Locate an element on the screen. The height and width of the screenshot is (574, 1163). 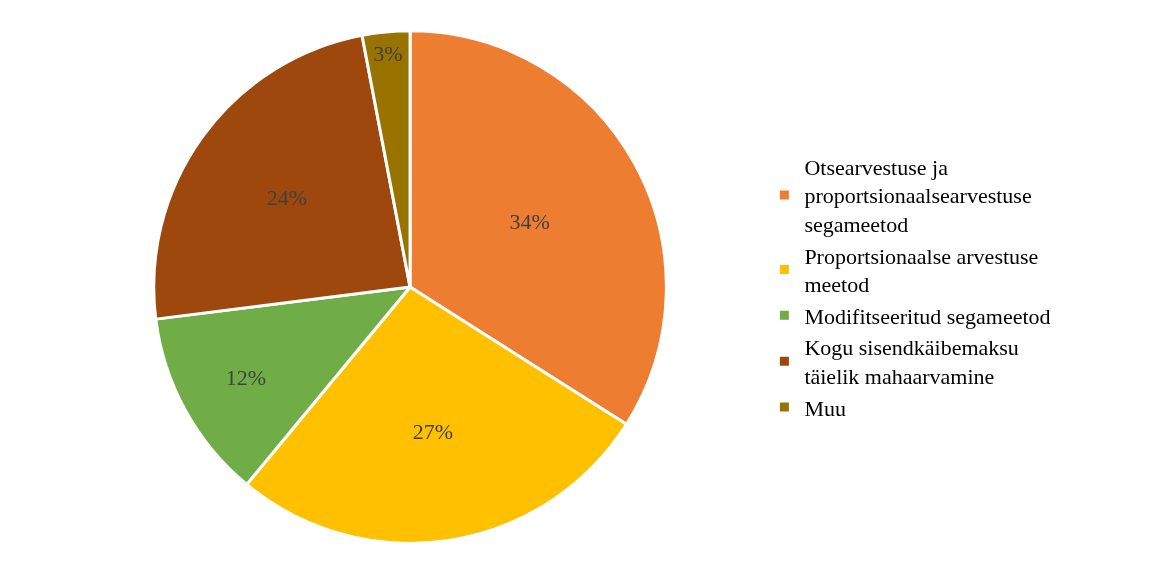
legend-label: Kogu sisendkäibemaksu täielik mahaarvamine is located at coordinates (911, 362).